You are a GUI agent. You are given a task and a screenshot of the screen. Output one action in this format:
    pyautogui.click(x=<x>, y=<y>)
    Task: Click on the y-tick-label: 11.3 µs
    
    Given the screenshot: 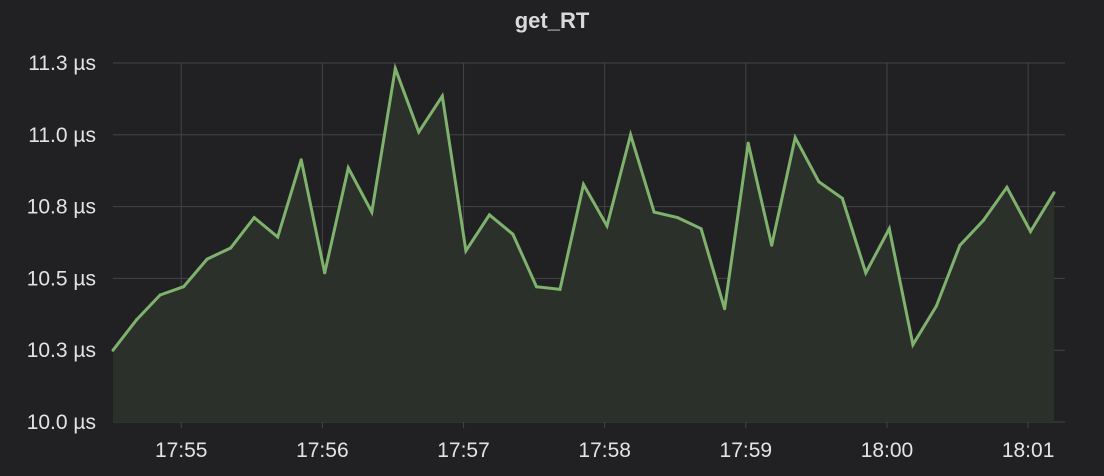 What is the action you would take?
    pyautogui.click(x=62, y=63)
    